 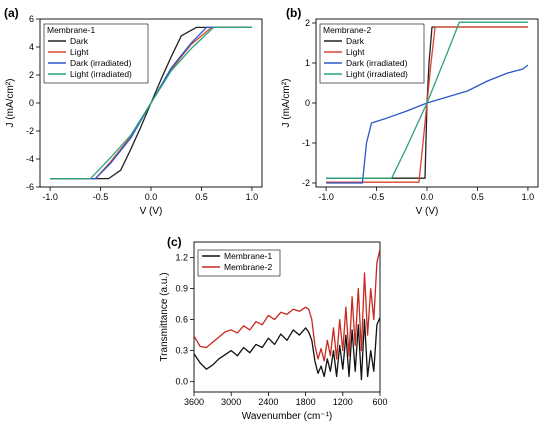 I want to click on panel-c-frame, so click(x=287, y=317).